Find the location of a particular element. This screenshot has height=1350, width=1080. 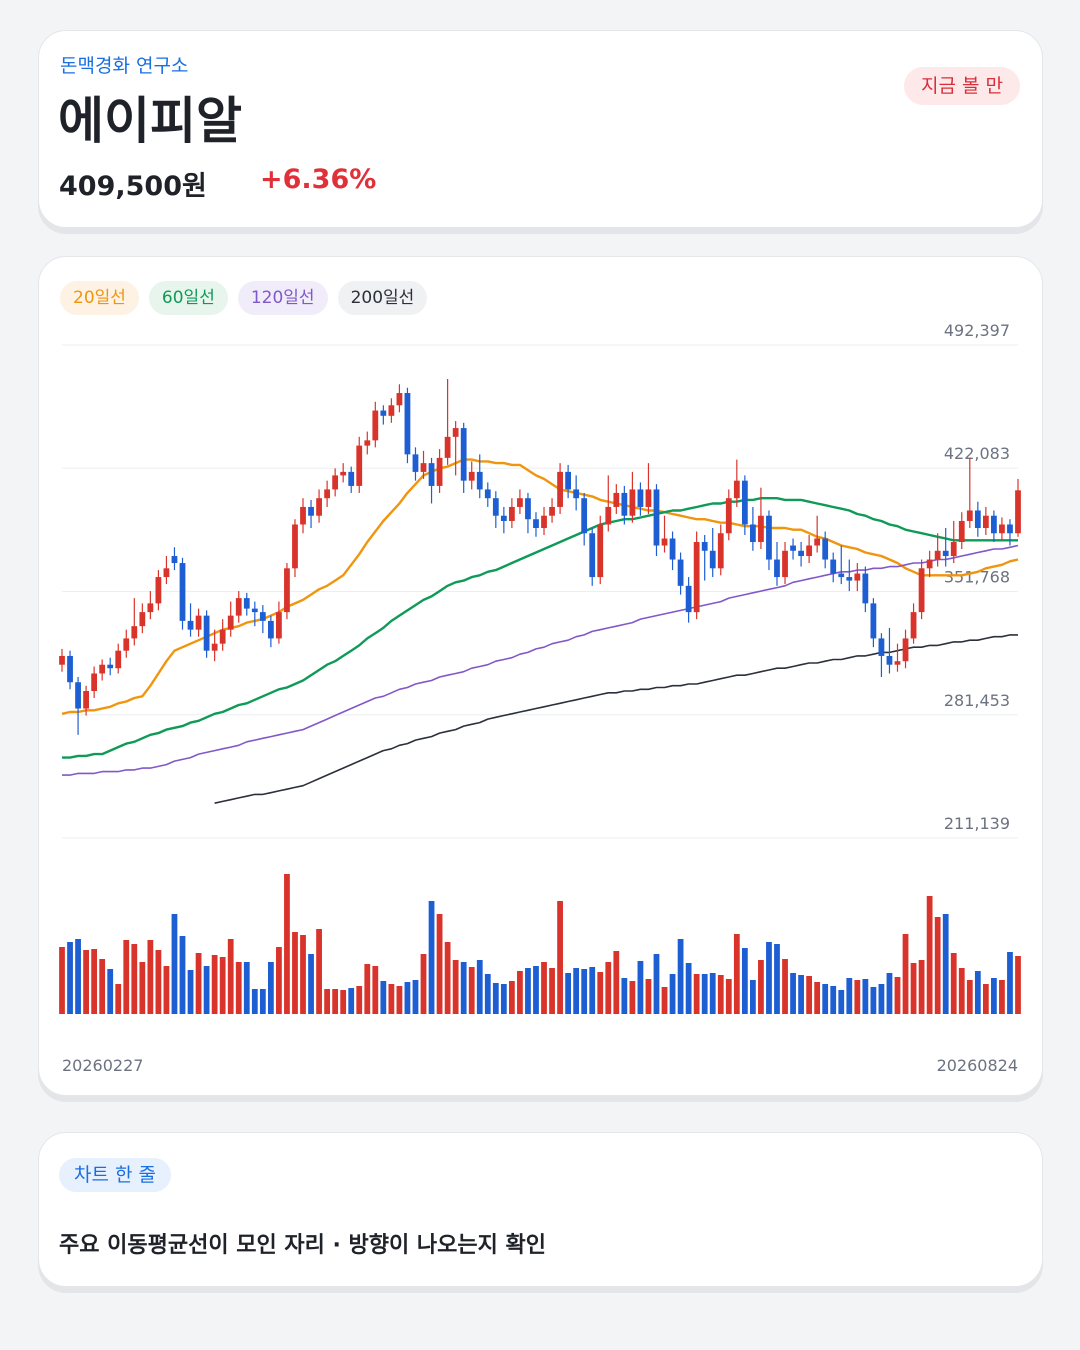

header-card: 돈맥경화 연구소 에이피알 409,500원 +6.36% 지금 볼 만 is located at coordinates (540, 129).